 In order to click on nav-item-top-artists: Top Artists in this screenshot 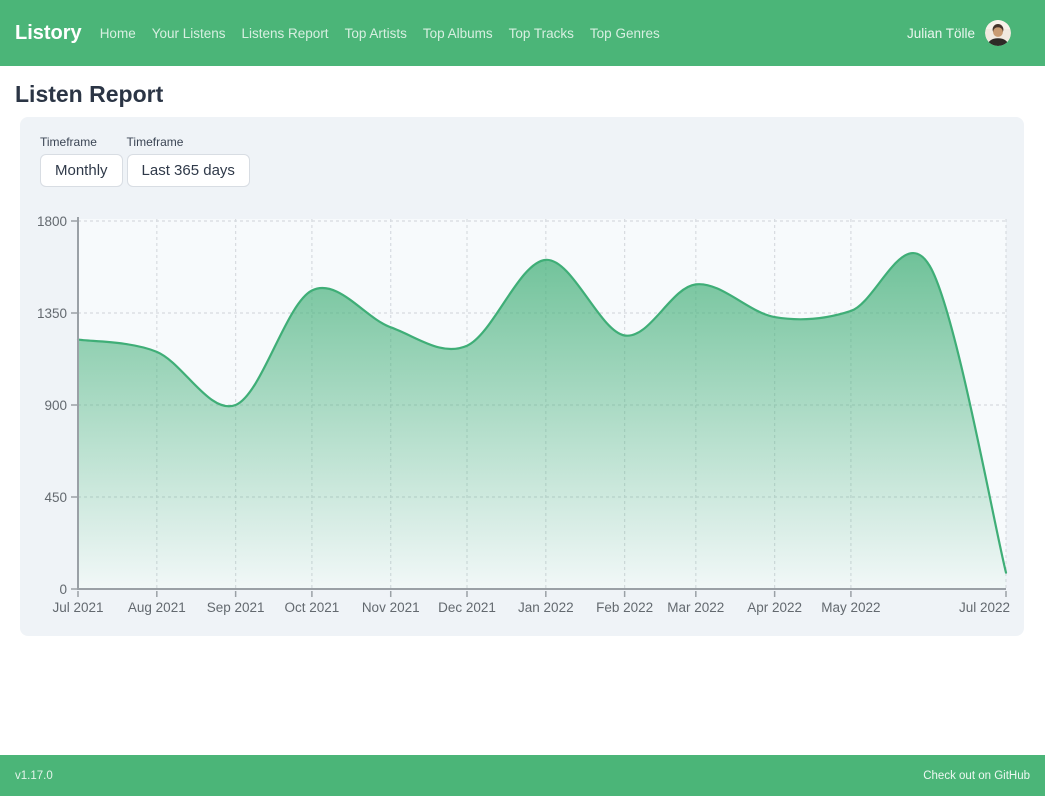, I will do `click(375, 33)`.